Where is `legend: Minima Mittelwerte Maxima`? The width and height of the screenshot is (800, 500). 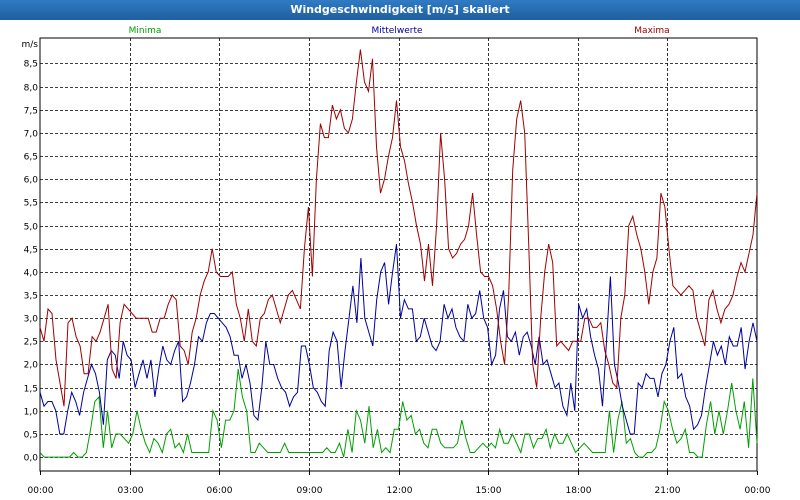 legend: Minima Mittelwerte Maxima is located at coordinates (399, 31).